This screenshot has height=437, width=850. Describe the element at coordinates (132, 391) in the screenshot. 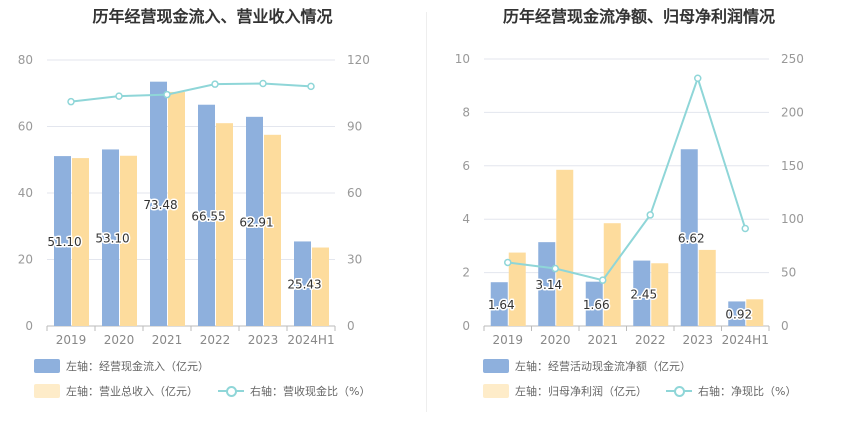

I see `legend-label: 左轴：营业总收入（亿元）` at that location.